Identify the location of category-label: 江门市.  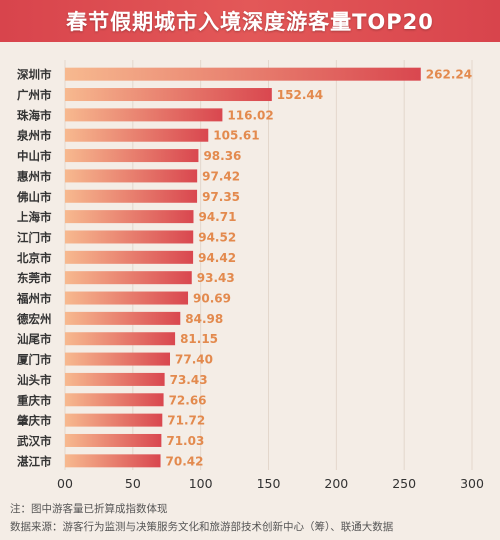
(34, 237).